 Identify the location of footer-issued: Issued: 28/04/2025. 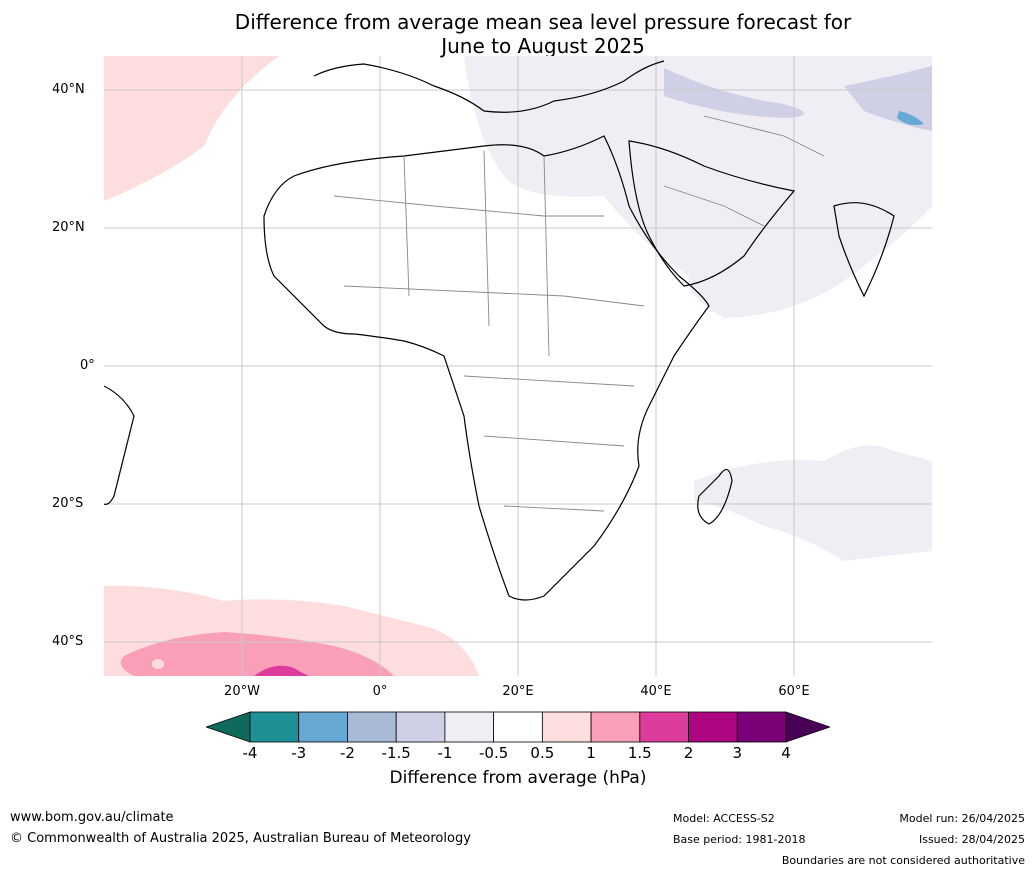
(971, 839).